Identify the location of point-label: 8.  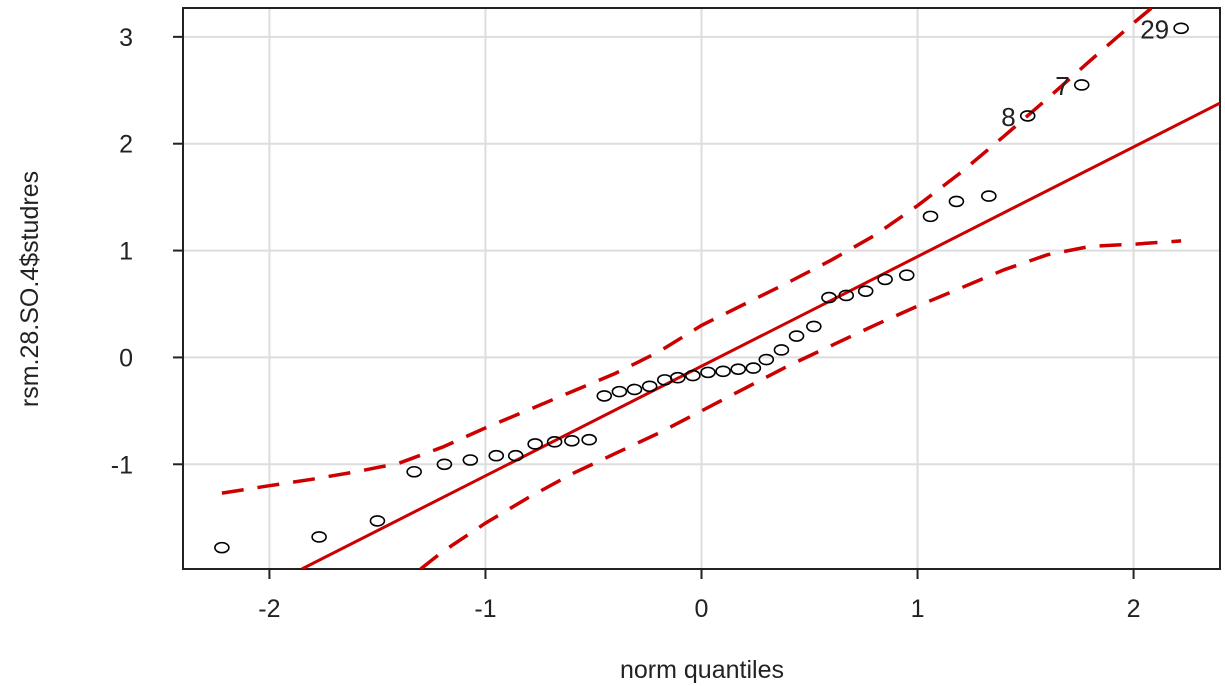
(1008, 117).